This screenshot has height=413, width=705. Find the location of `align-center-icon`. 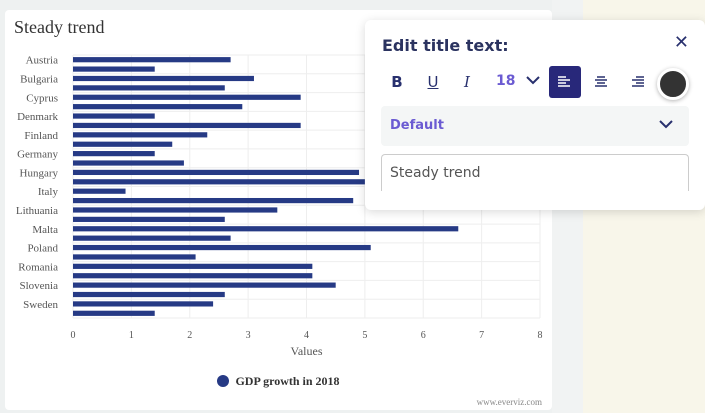

align-center-icon is located at coordinates (601, 81).